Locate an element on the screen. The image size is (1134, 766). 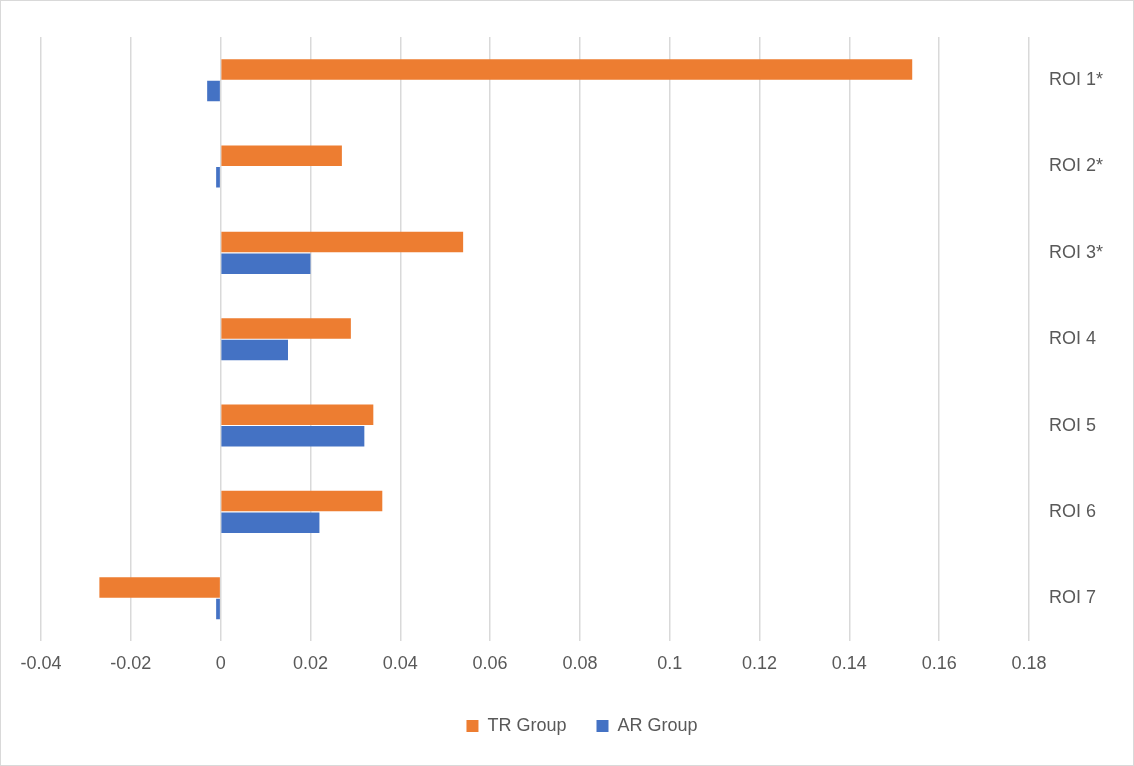
x-tick-label: 0.1 is located at coordinates (670, 663).